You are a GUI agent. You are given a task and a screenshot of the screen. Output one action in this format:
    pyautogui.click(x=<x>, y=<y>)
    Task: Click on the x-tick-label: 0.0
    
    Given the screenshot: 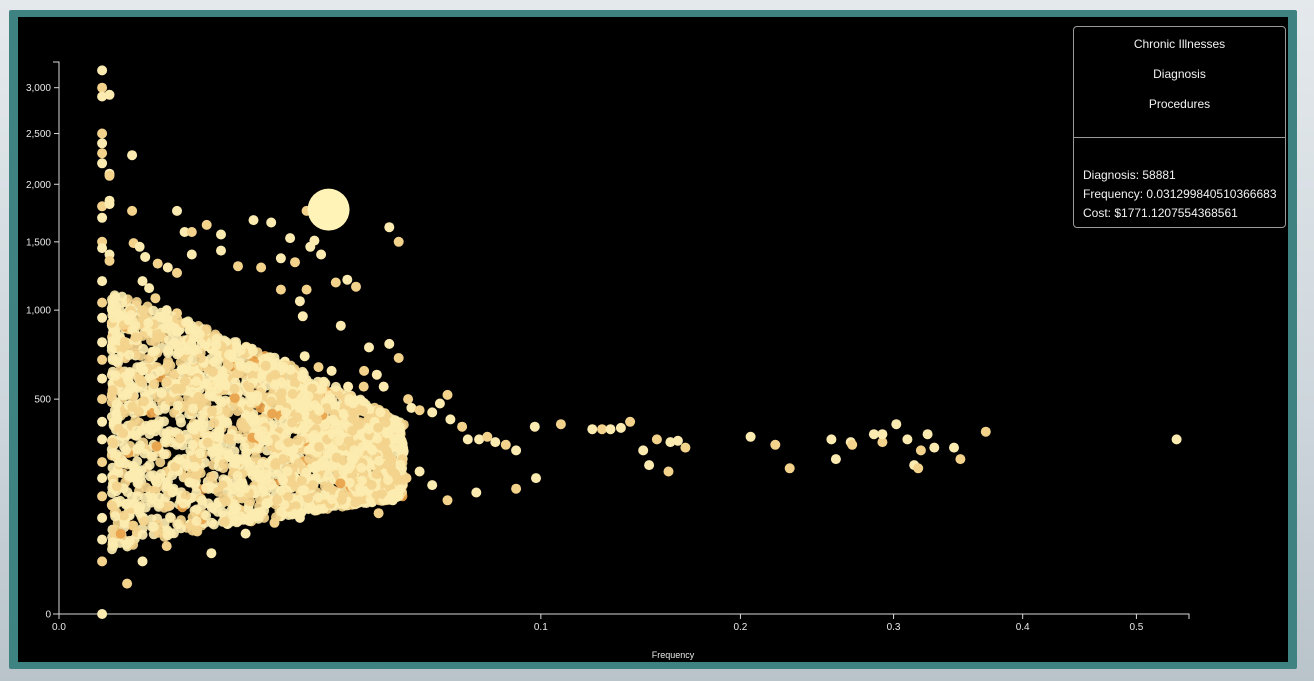 What is the action you would take?
    pyautogui.click(x=59, y=627)
    